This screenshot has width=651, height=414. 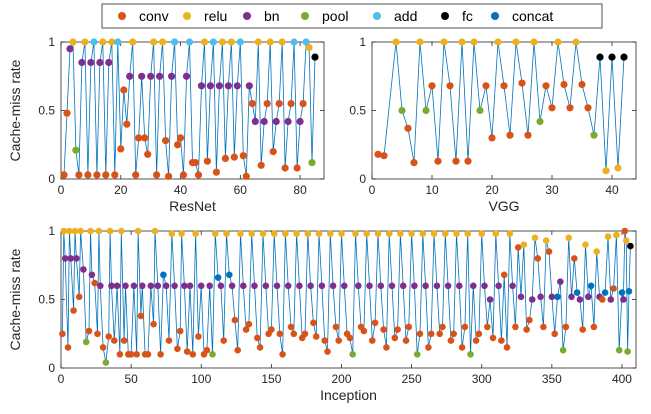 What do you see at coordinates (300, 190) in the screenshot?
I see `x-tick-label: 80` at bounding box center [300, 190].